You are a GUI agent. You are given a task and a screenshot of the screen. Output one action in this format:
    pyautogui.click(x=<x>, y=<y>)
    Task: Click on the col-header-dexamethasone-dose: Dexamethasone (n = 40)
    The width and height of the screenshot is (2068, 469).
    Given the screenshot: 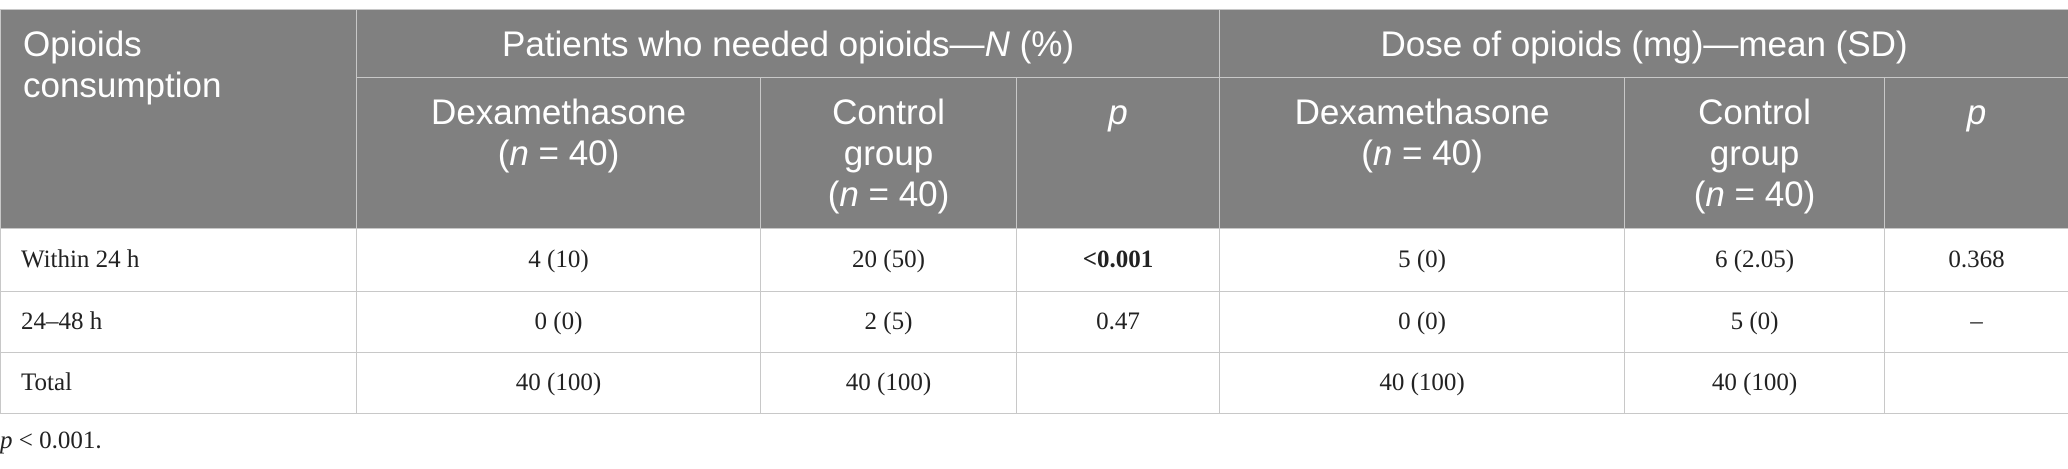 What is the action you would take?
    pyautogui.click(x=1422, y=153)
    